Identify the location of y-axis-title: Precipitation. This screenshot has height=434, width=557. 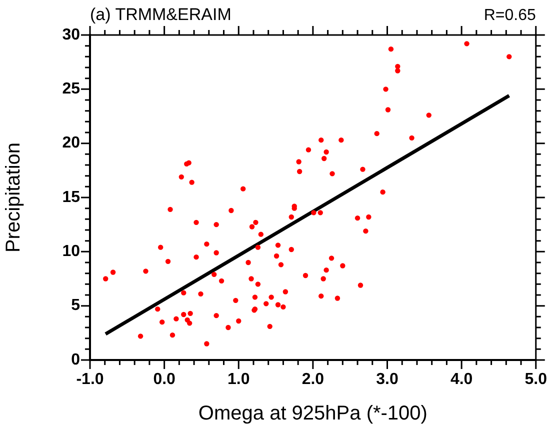
(13, 197).